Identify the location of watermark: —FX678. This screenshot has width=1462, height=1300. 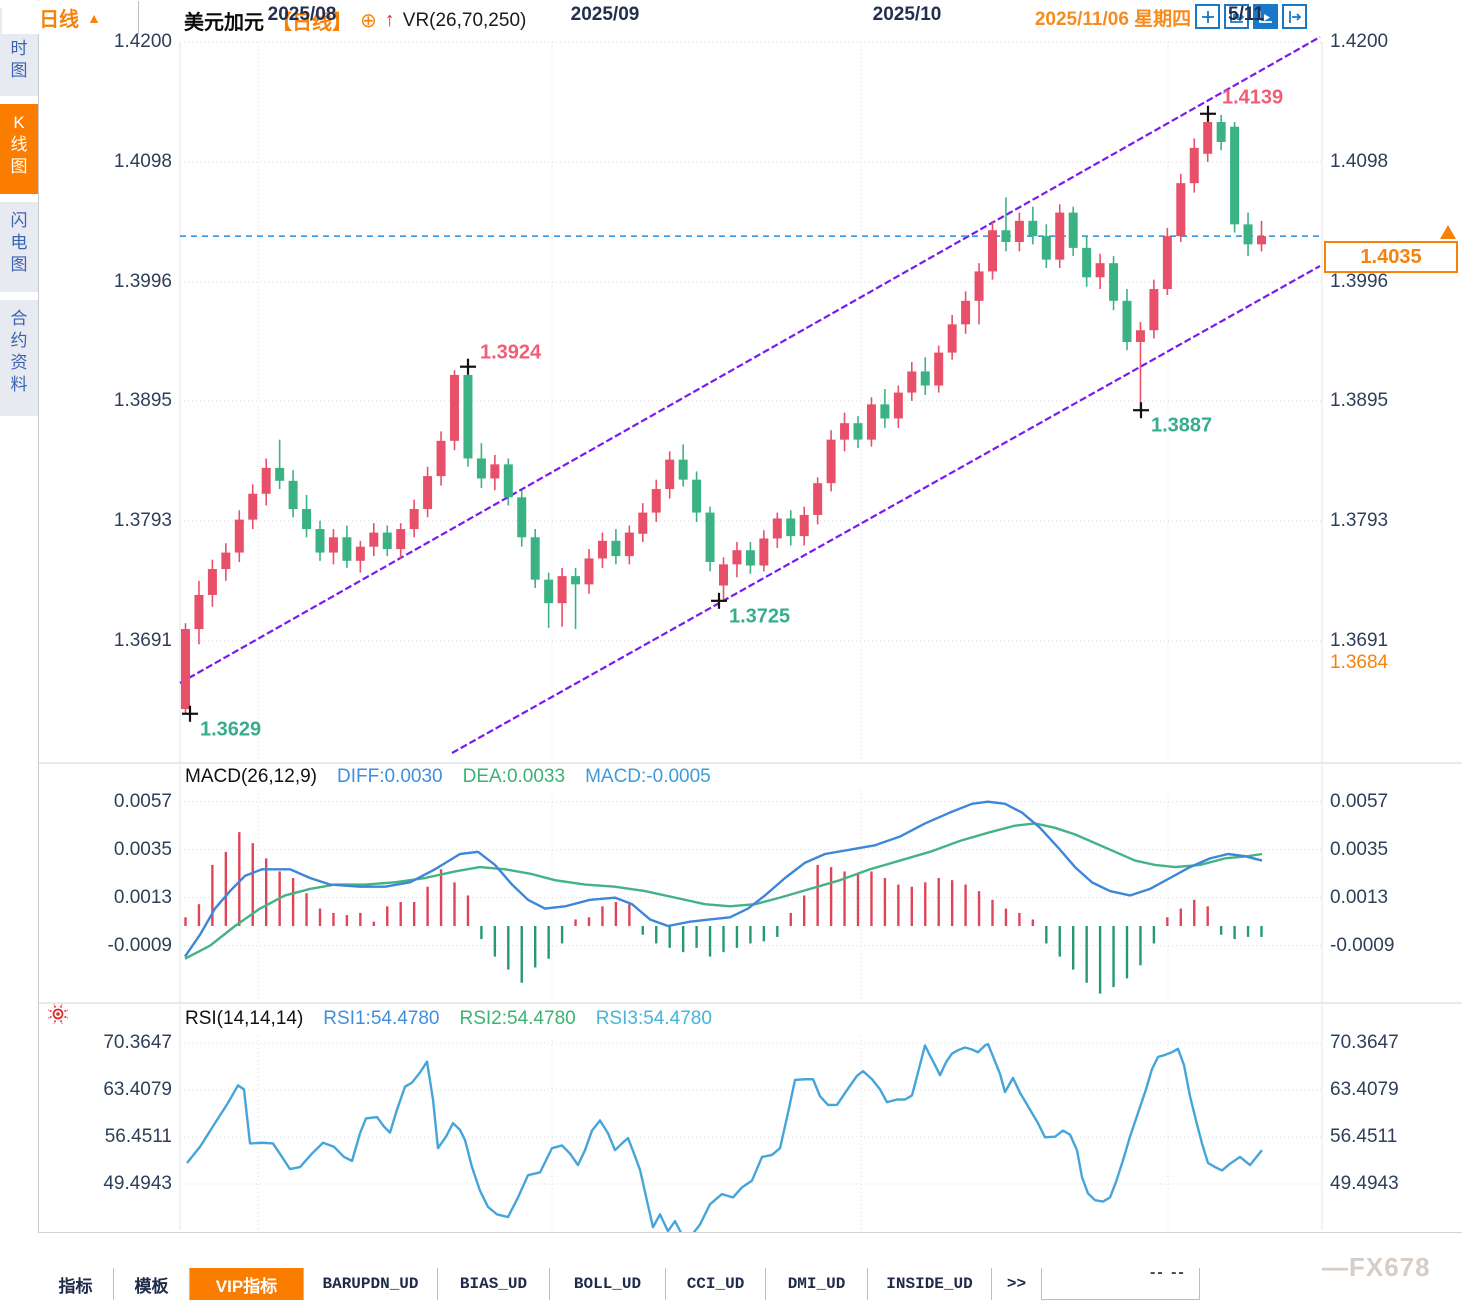
(1376, 1267).